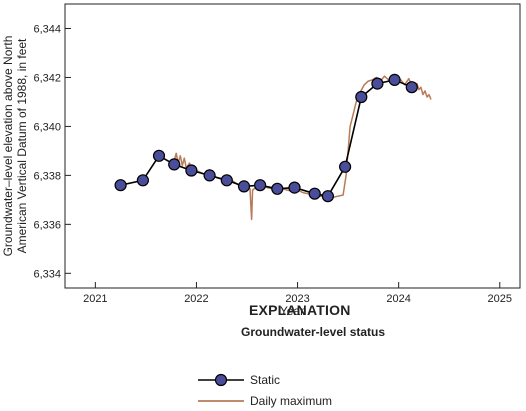 The image size is (526, 411). I want to click on x-tick-label-2021: 2021, so click(95, 299).